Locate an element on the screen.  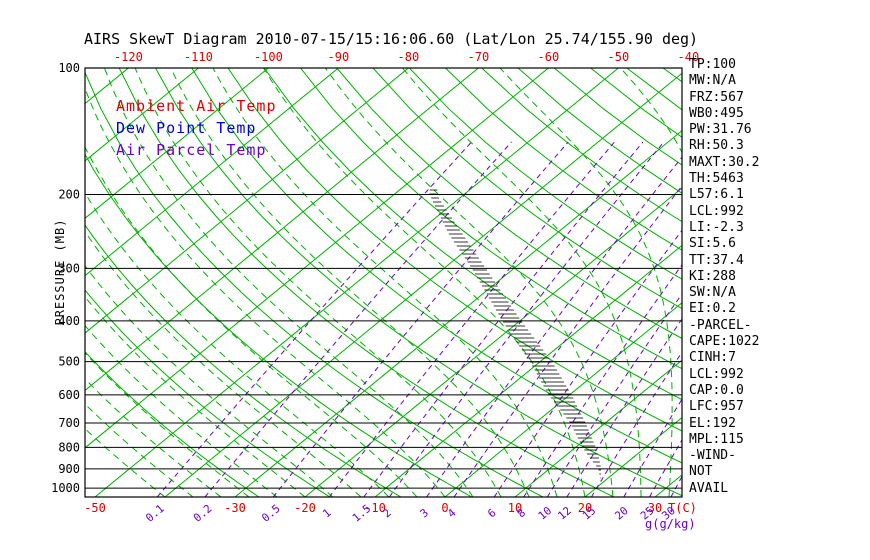
pressure-tick-label: 300 is located at coordinates (69, 268).